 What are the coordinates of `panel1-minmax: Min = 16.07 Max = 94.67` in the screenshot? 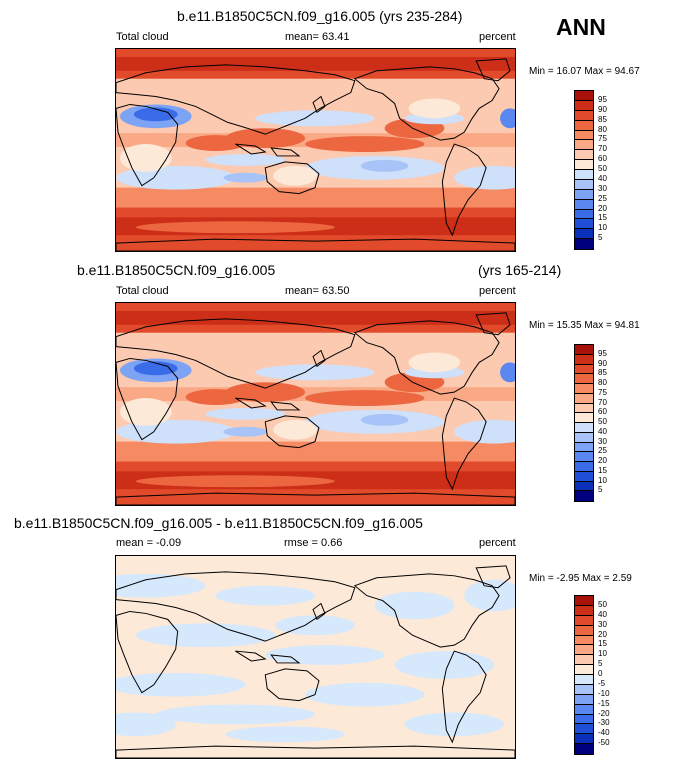 It's located at (584, 71).